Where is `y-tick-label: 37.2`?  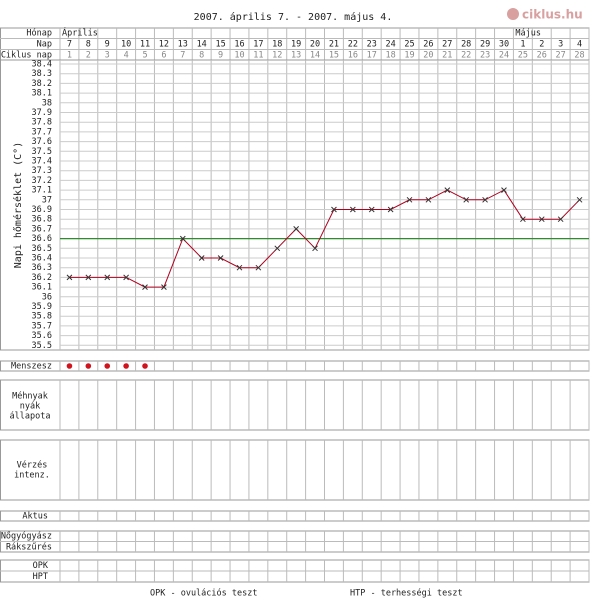 y-tick-label: 37.2 is located at coordinates (42, 181).